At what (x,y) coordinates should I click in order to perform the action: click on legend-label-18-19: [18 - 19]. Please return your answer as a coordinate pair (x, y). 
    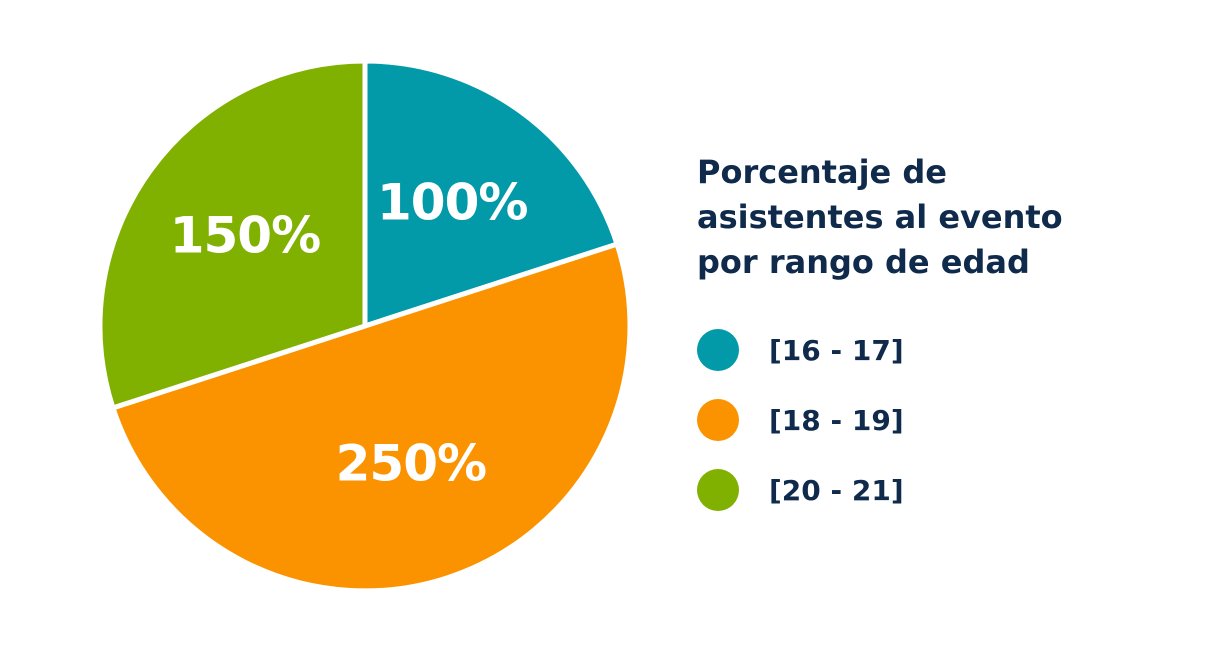
    Looking at the image, I should click on (836, 420).